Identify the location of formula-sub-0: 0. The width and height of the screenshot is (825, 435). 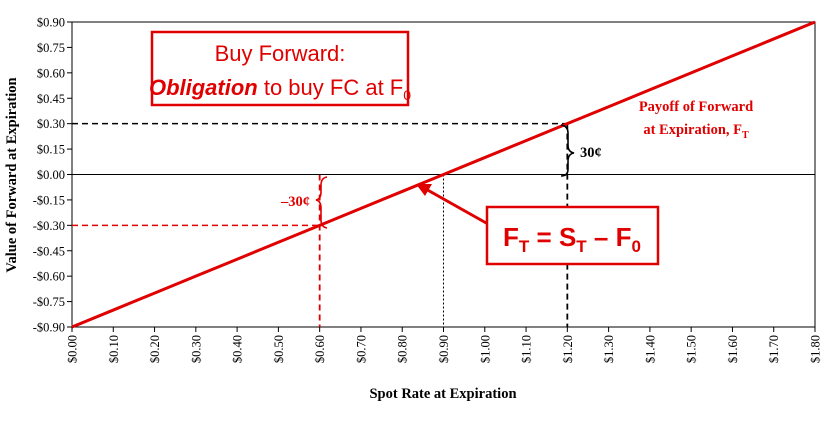
(635, 246).